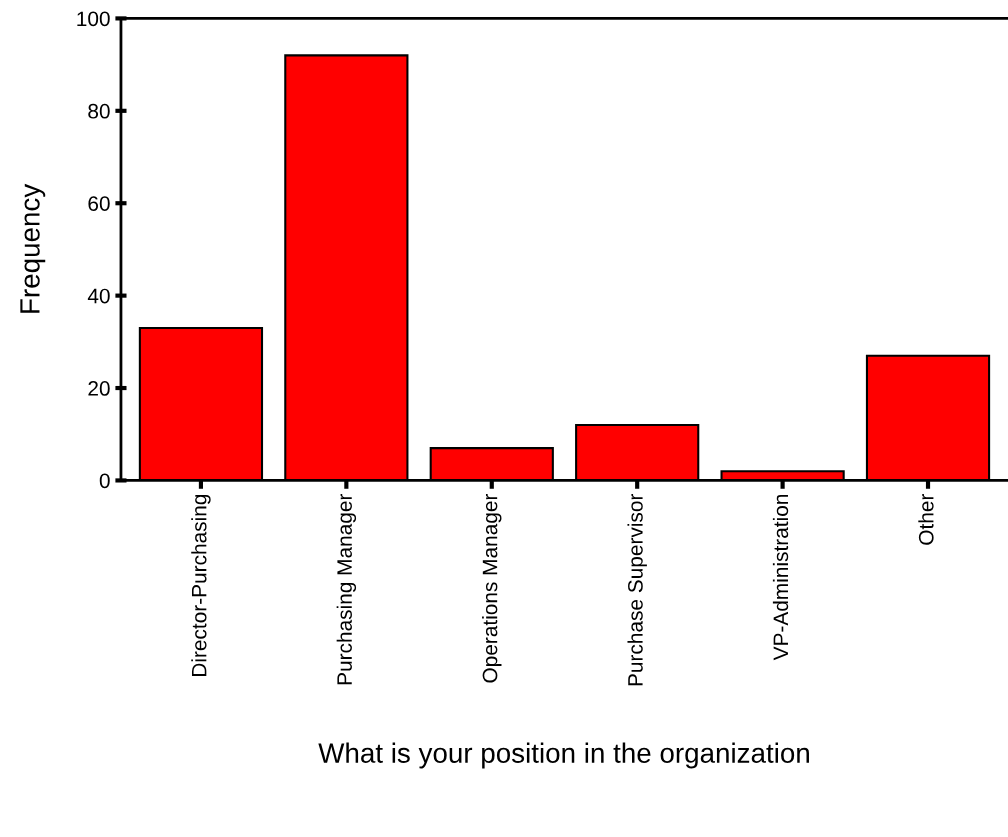 The width and height of the screenshot is (1008, 837). Describe the element at coordinates (98, 296) in the screenshot. I see `y-tick-label: 40` at that location.